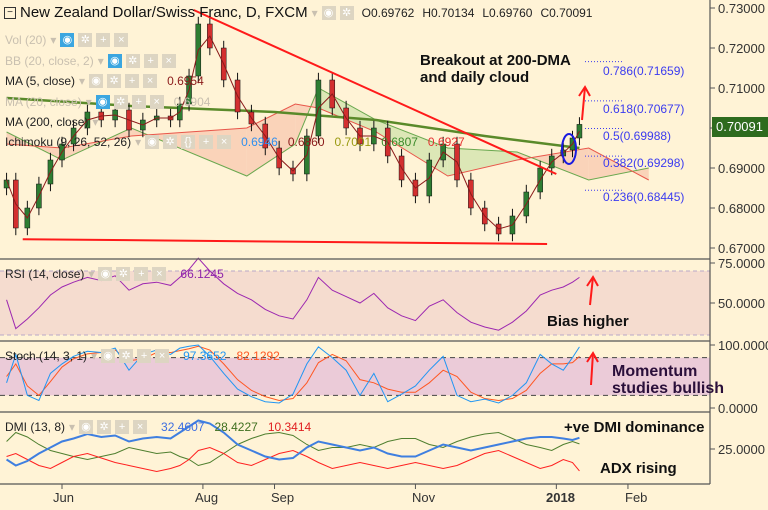 The height and width of the screenshot is (510, 768). What do you see at coordinates (259, 142) in the screenshot?
I see `ichimoku-conversion: 0.6946` at bounding box center [259, 142].